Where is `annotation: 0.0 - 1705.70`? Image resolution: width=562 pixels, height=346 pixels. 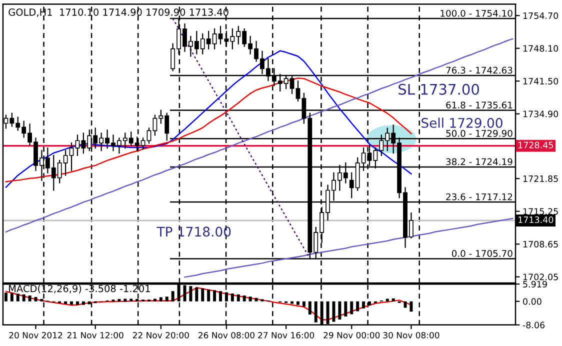
annotation: 0.0 - 1705.70 is located at coordinates (482, 253).